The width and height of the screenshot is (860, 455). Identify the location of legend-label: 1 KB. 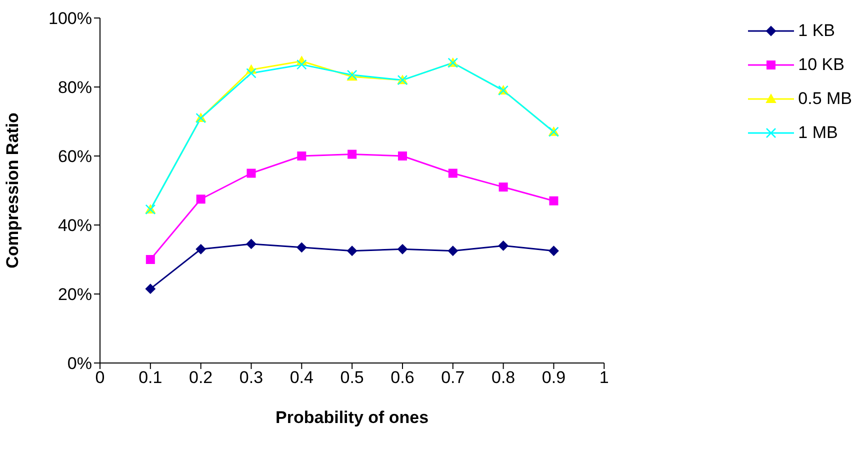
(816, 31).